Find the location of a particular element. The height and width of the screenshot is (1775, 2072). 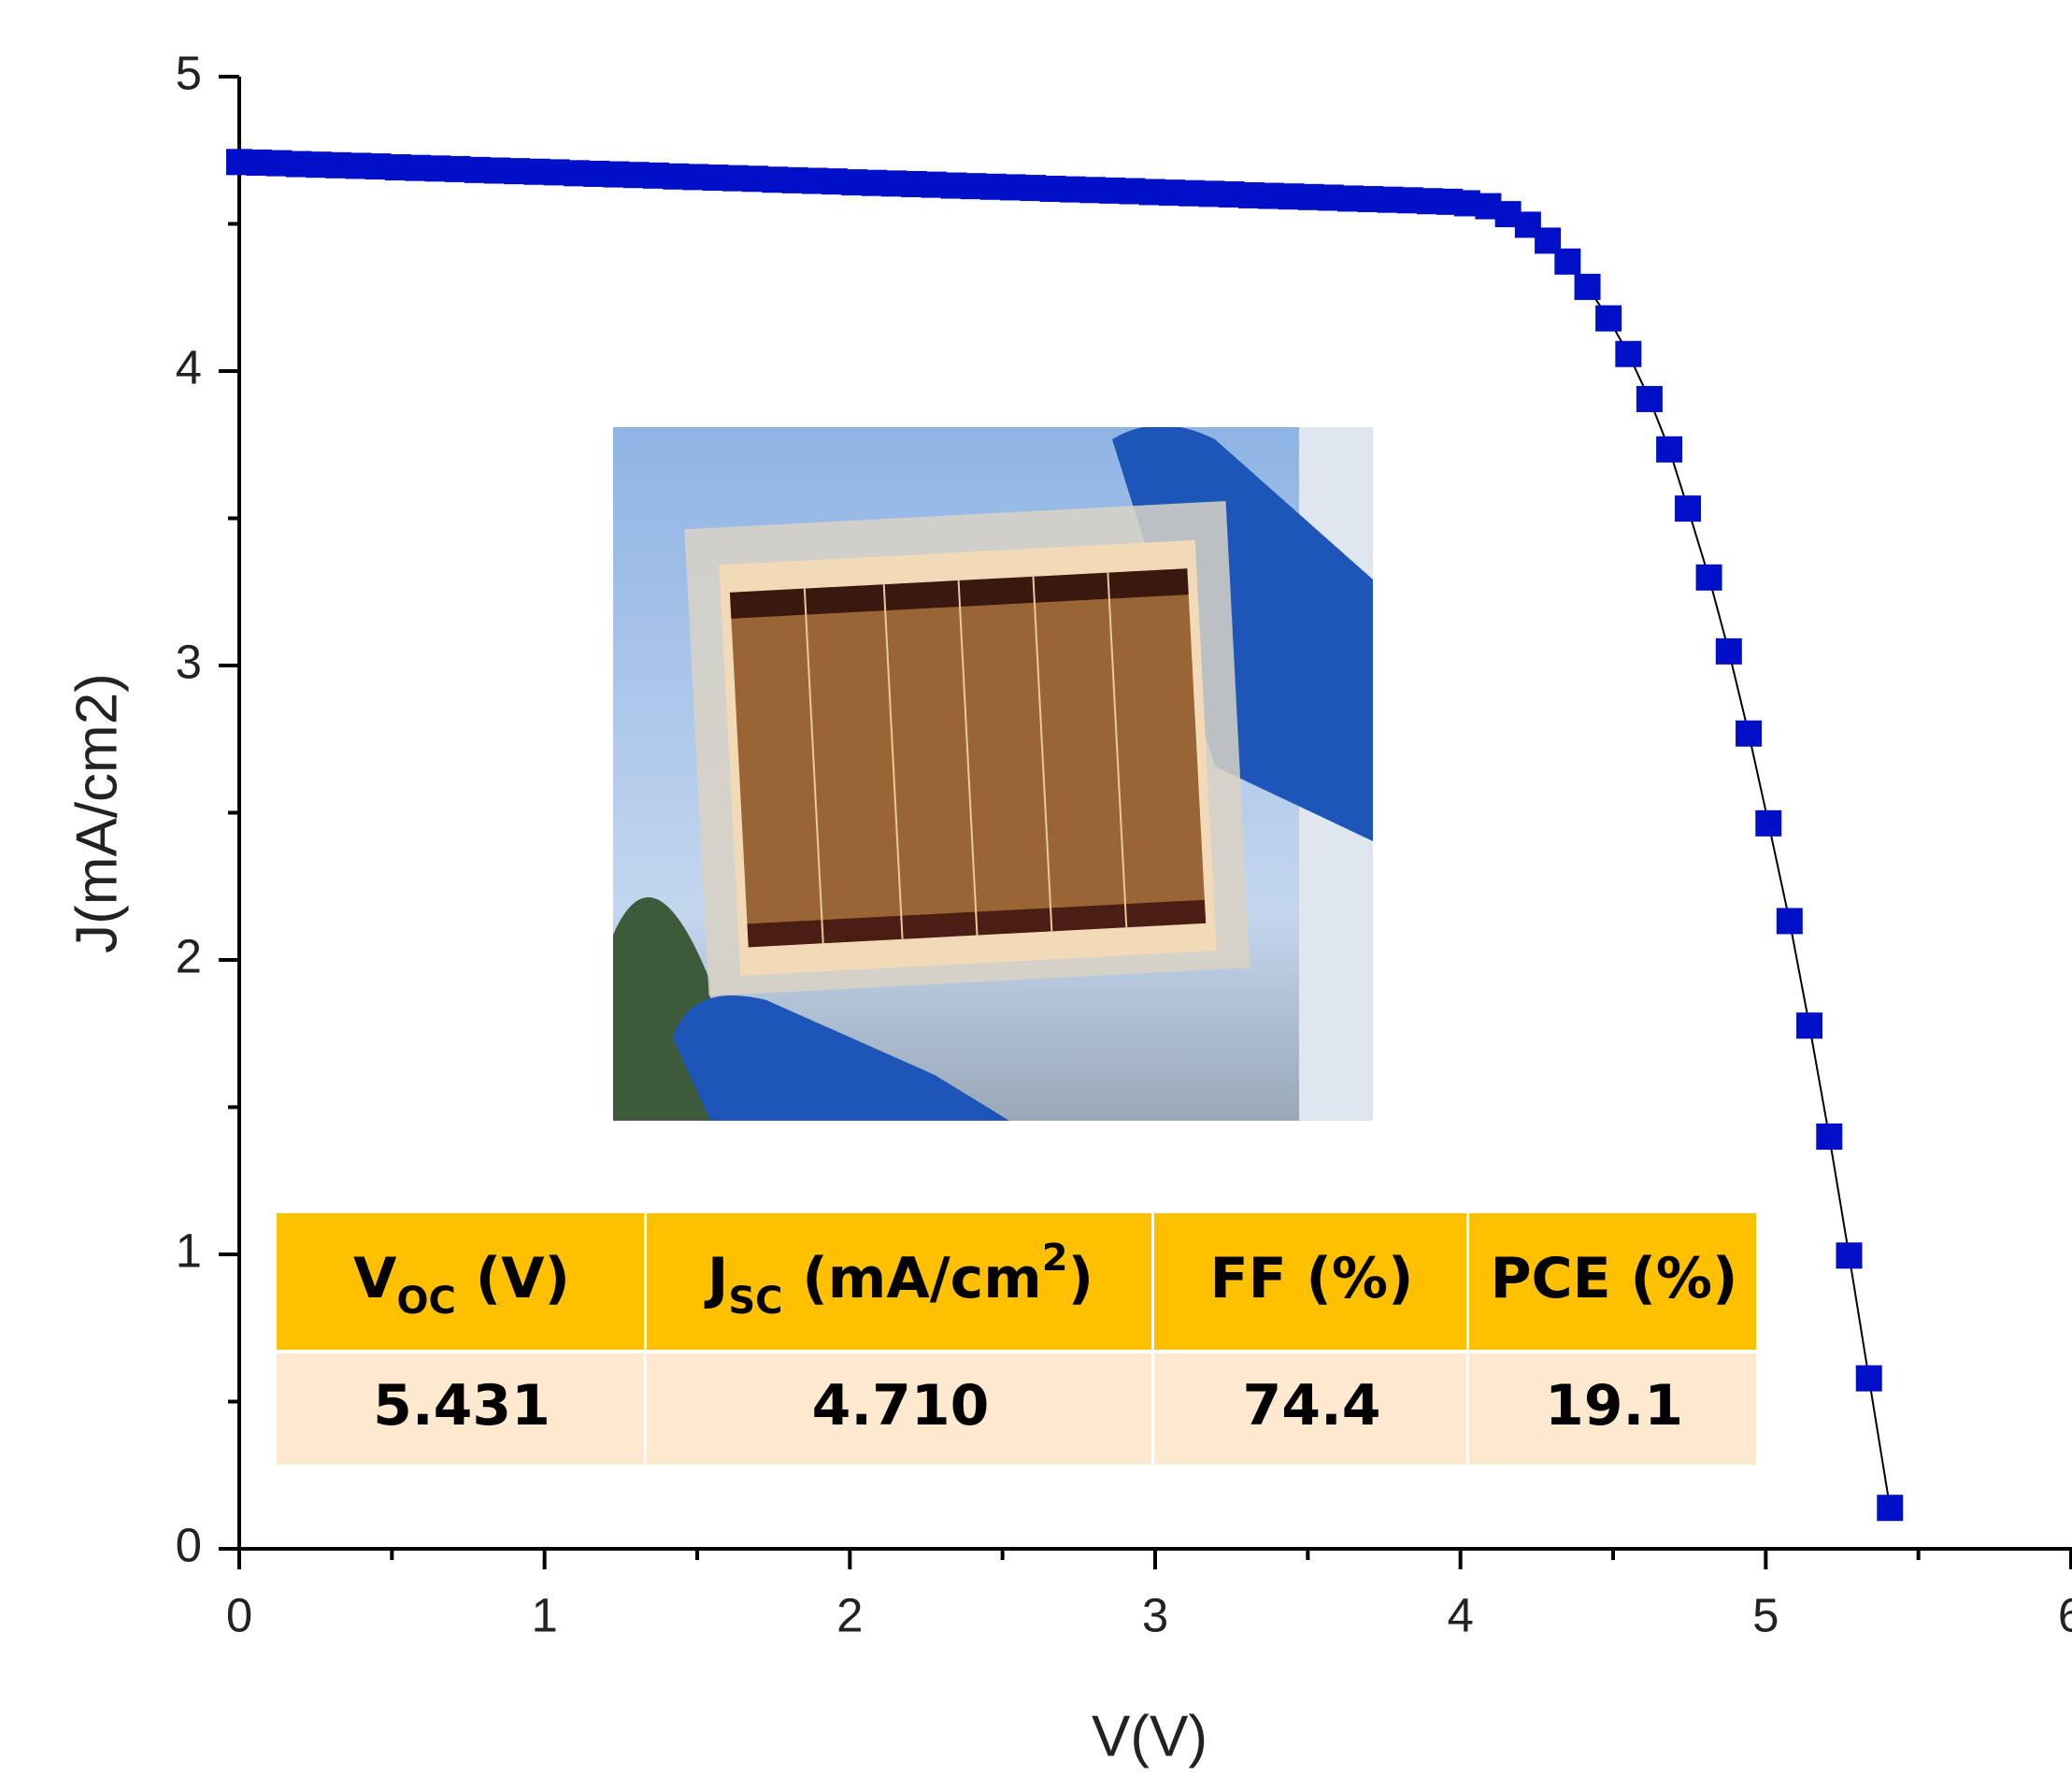

y-tick-label: 0 is located at coordinates (189, 1544).